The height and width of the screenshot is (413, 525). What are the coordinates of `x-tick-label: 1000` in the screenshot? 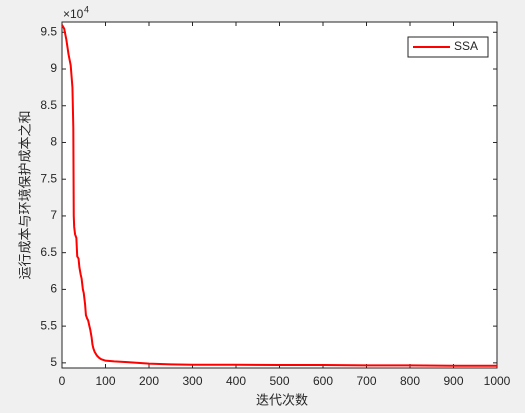 It's located at (497, 381).